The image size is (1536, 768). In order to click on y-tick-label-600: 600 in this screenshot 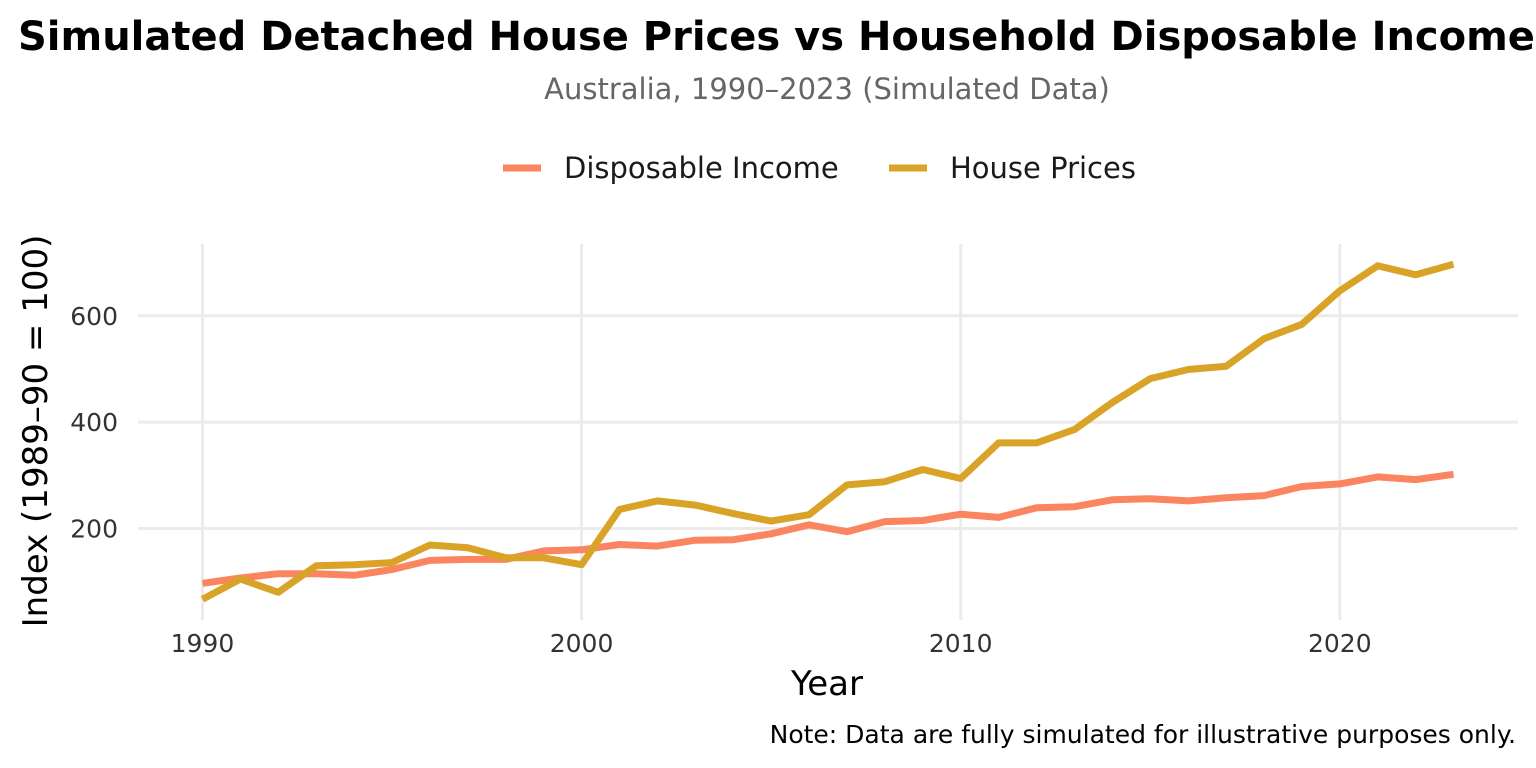, I will do `click(94, 316)`.